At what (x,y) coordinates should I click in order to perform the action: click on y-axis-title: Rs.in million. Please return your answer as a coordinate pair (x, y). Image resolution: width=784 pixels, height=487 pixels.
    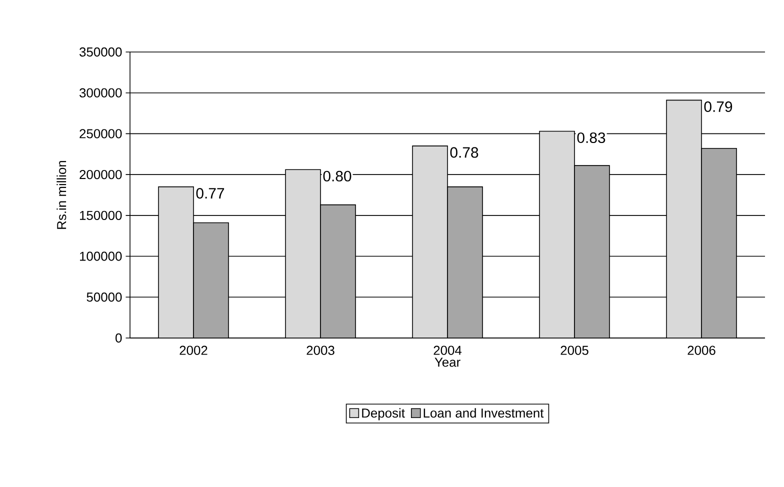
    Looking at the image, I should click on (61, 194).